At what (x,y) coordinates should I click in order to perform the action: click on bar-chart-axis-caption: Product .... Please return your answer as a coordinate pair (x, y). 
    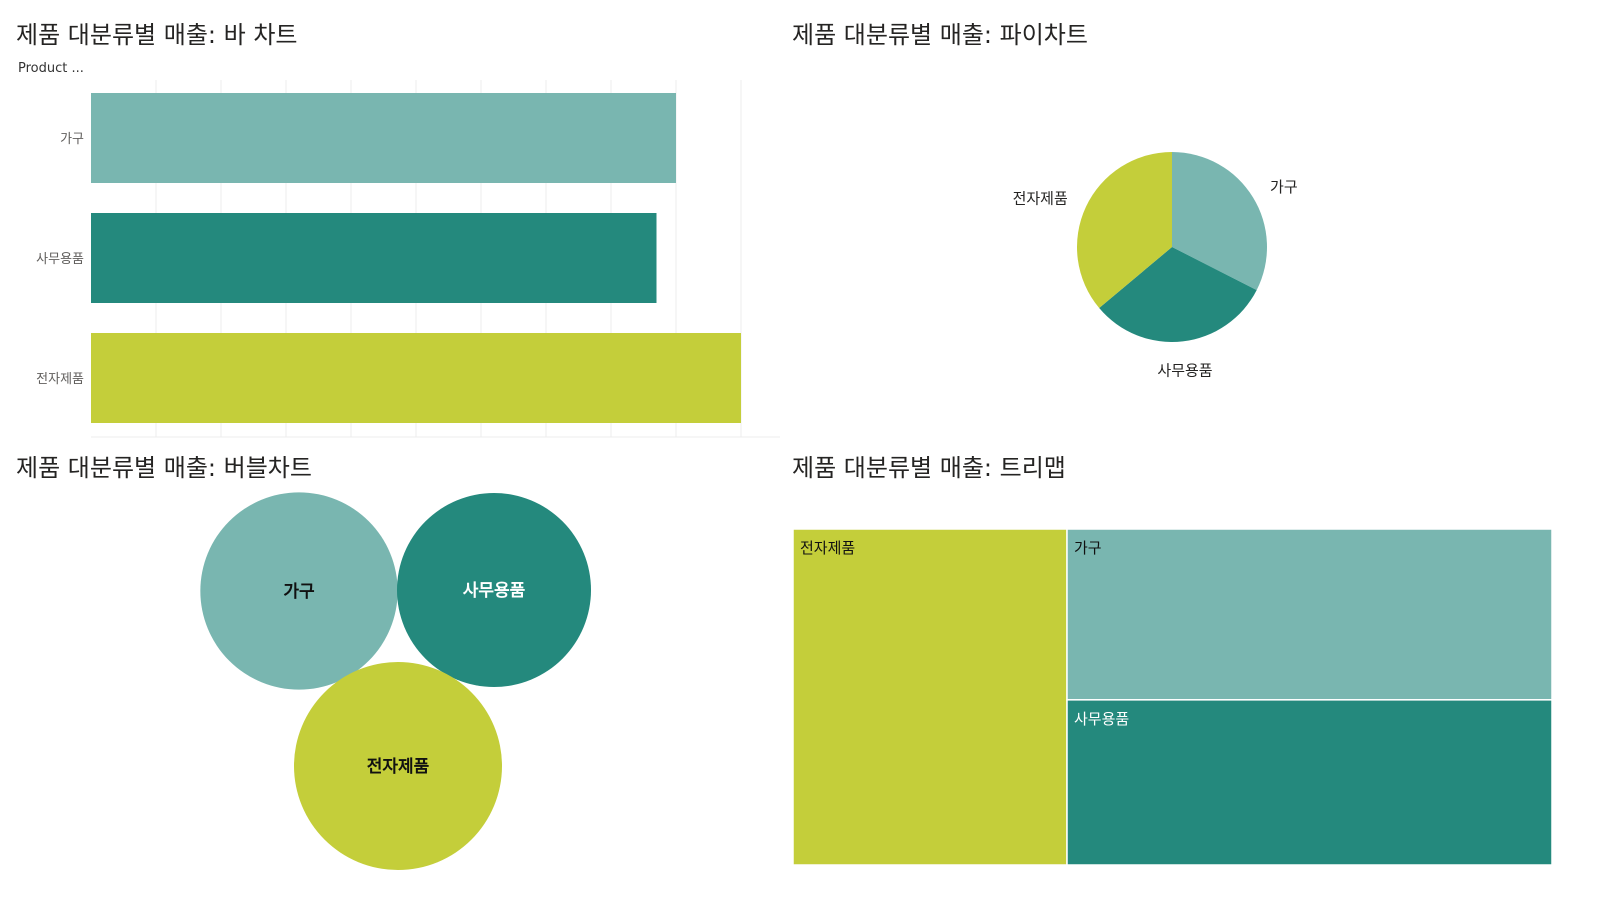
    Looking at the image, I should click on (51, 68).